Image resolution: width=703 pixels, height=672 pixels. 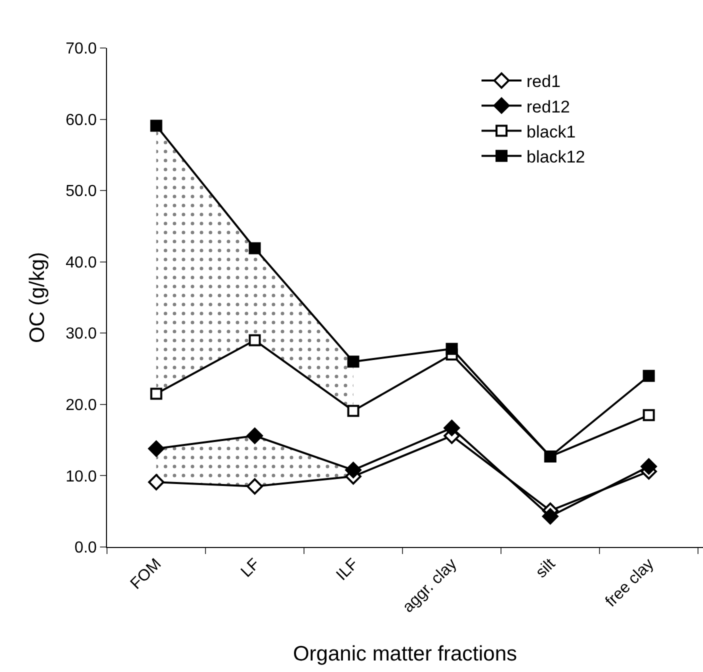 What do you see at coordinates (630, 583) in the screenshot?
I see `x-tick-label: free clay` at bounding box center [630, 583].